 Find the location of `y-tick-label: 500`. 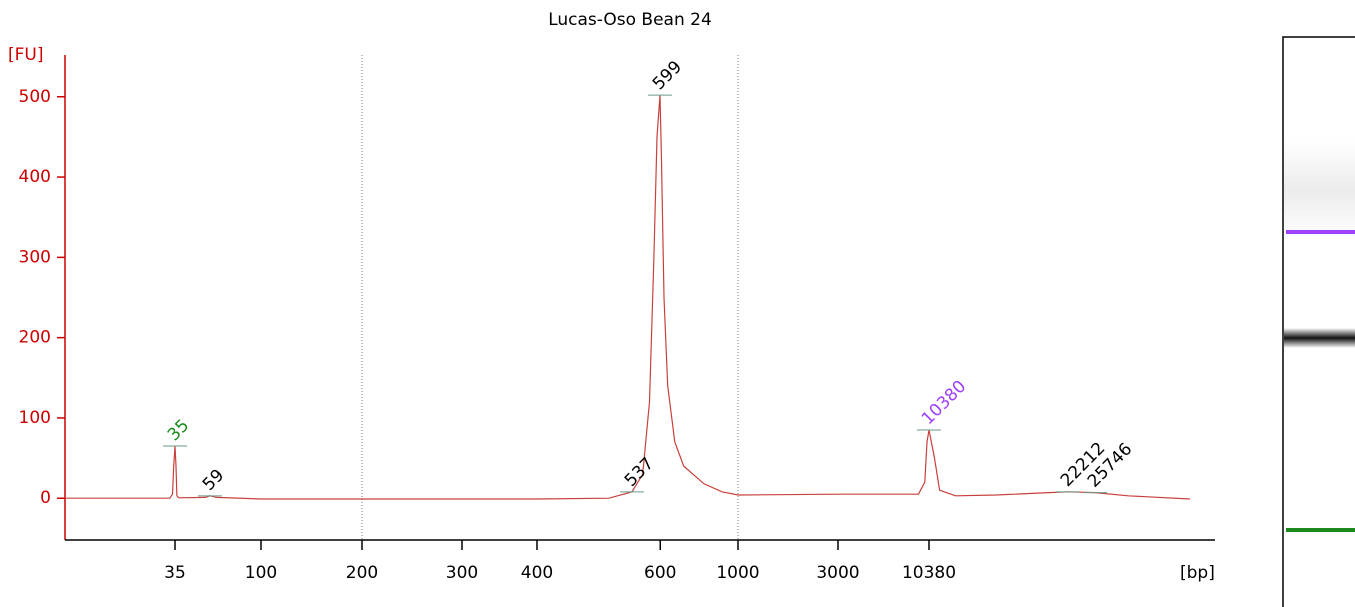

y-tick-label: 500 is located at coordinates (35, 97).